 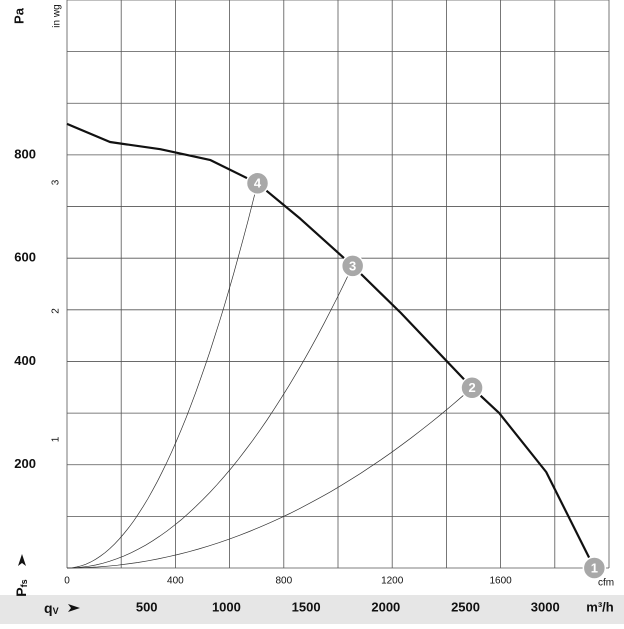 What do you see at coordinates (56, 611) in the screenshot?
I see `x-axis-symbol-sub: V` at bounding box center [56, 611].